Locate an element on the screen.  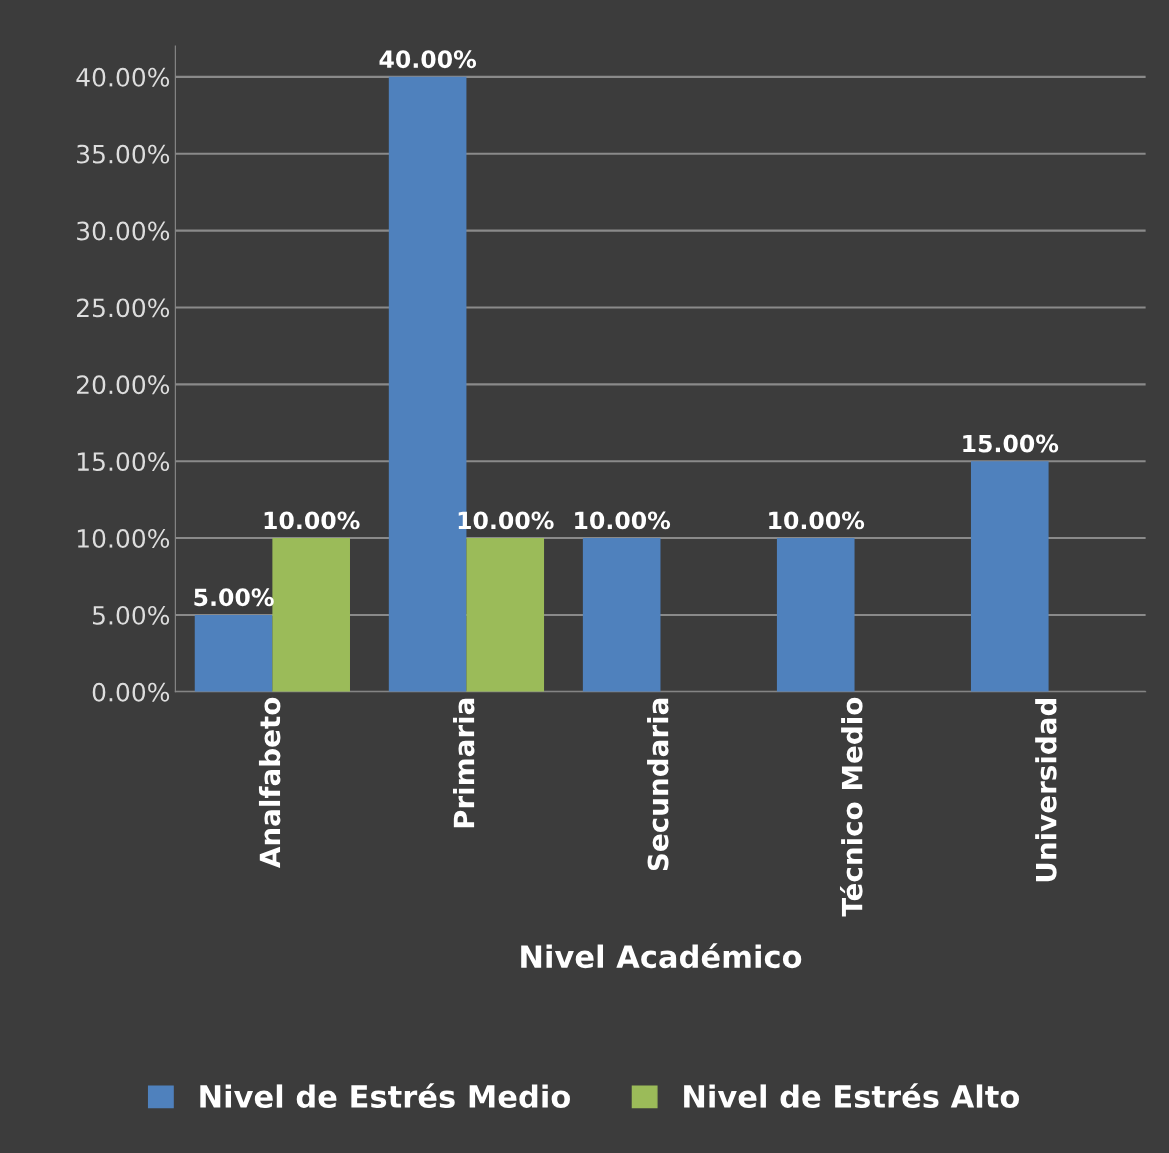
x-tick-label: Universidad is located at coordinates (1046, 790).